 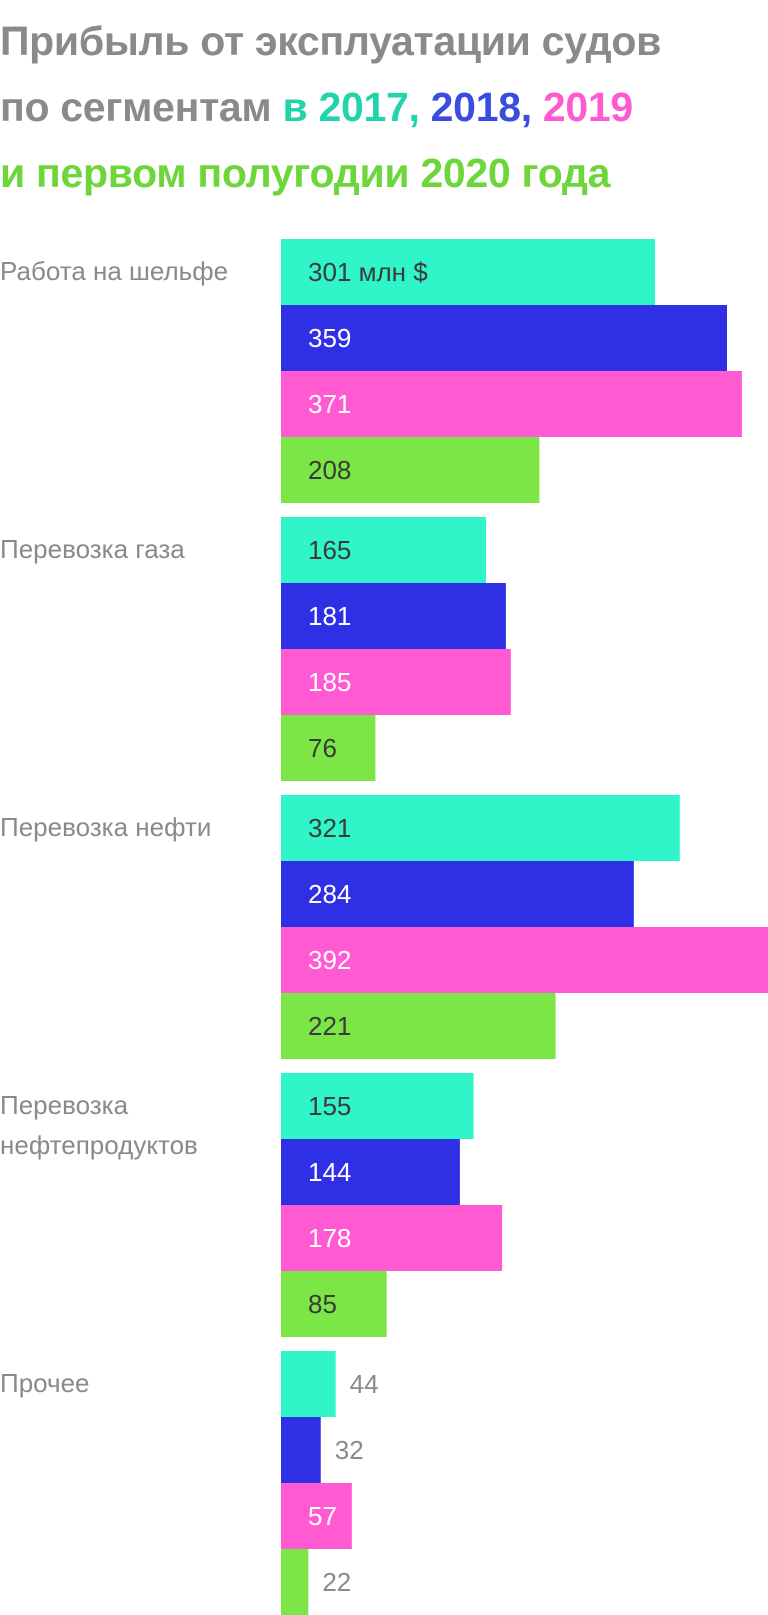 I want to click on data-label: 85, so click(x=322, y=1304).